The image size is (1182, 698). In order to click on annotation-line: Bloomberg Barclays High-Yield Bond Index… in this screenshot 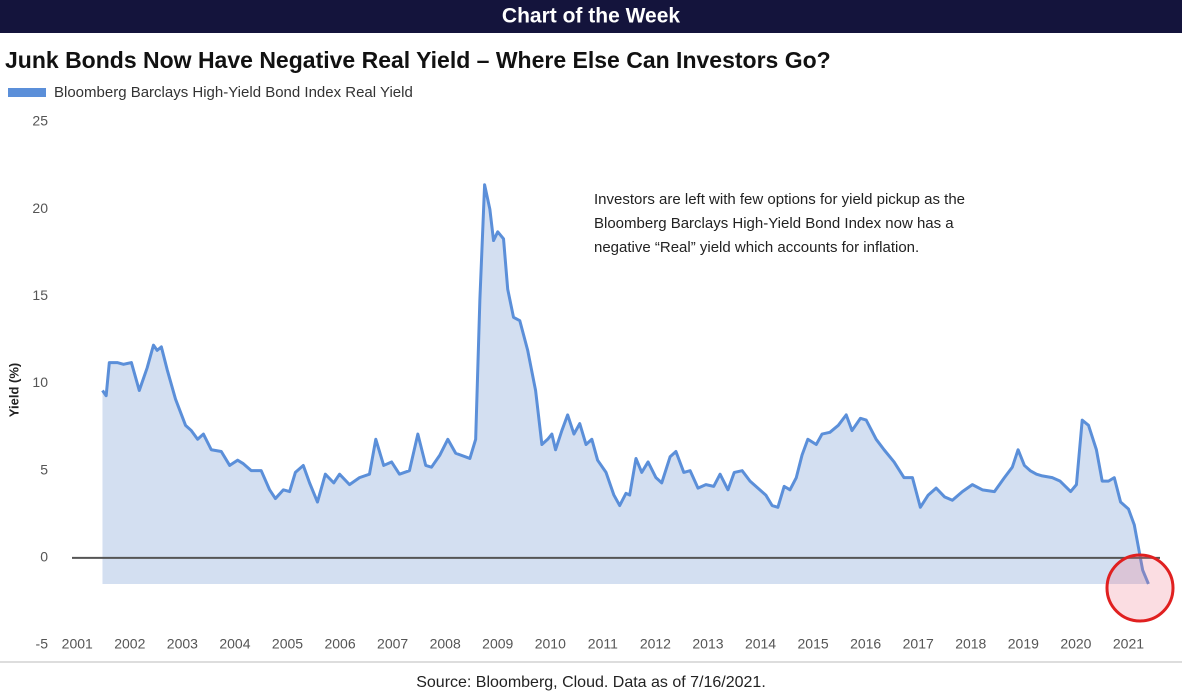, I will do `click(774, 223)`.